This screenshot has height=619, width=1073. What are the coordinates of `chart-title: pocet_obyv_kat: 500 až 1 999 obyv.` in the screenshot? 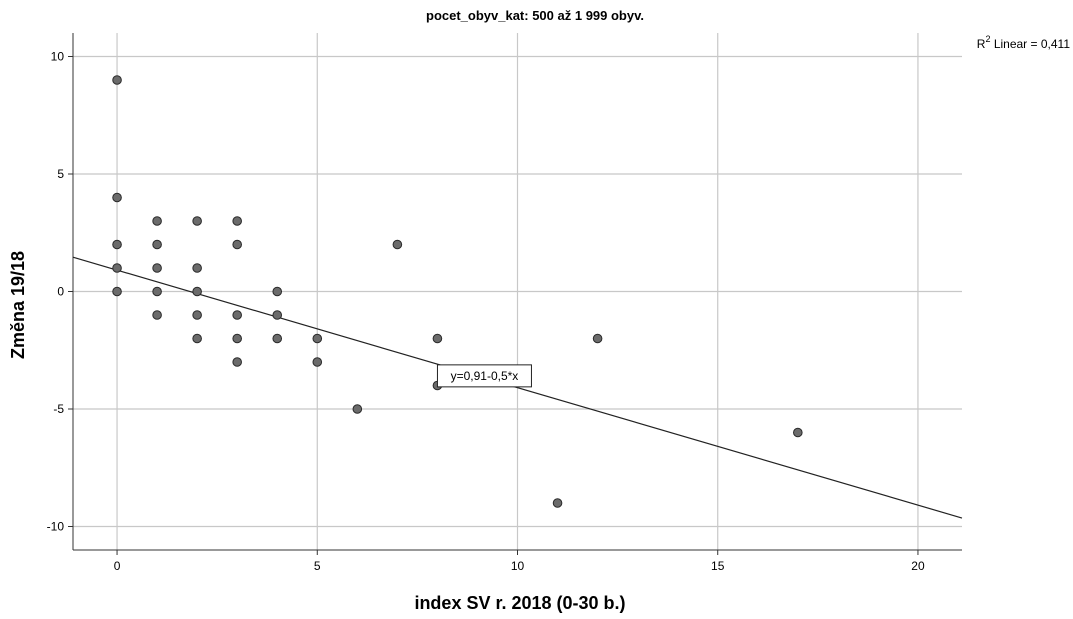 It's located at (535, 15).